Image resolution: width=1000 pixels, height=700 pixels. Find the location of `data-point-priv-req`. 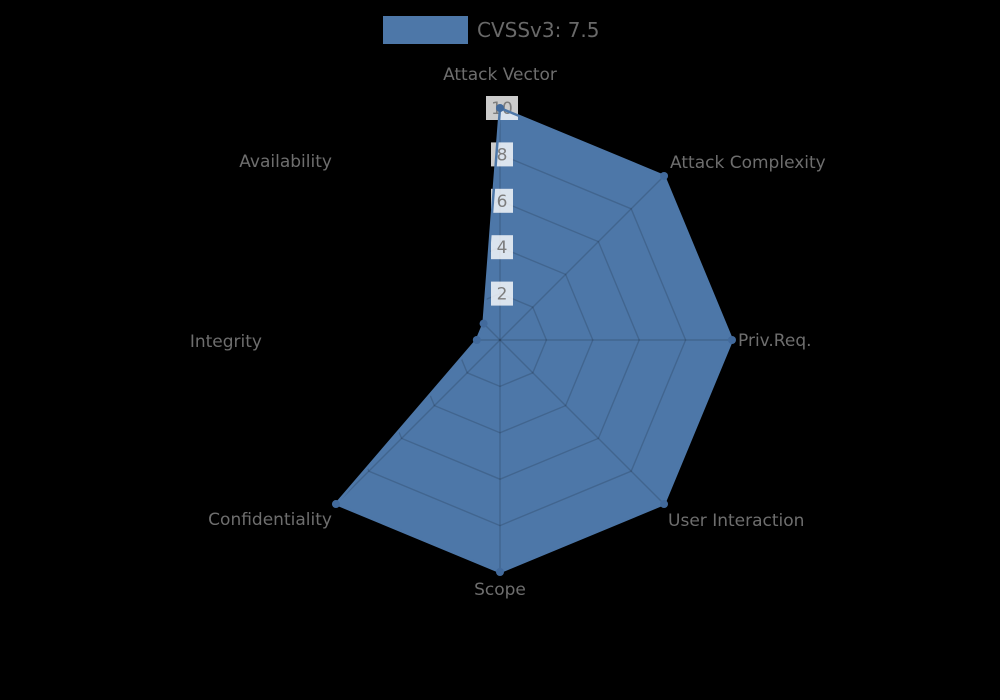

data-point-priv-req is located at coordinates (732, 340).